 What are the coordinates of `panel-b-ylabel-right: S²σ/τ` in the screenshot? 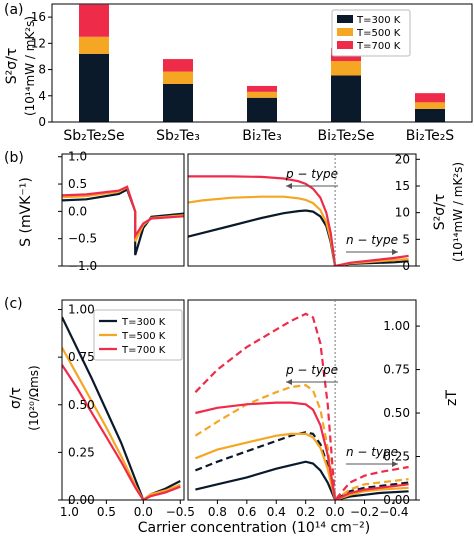 It's located at (440, 212).